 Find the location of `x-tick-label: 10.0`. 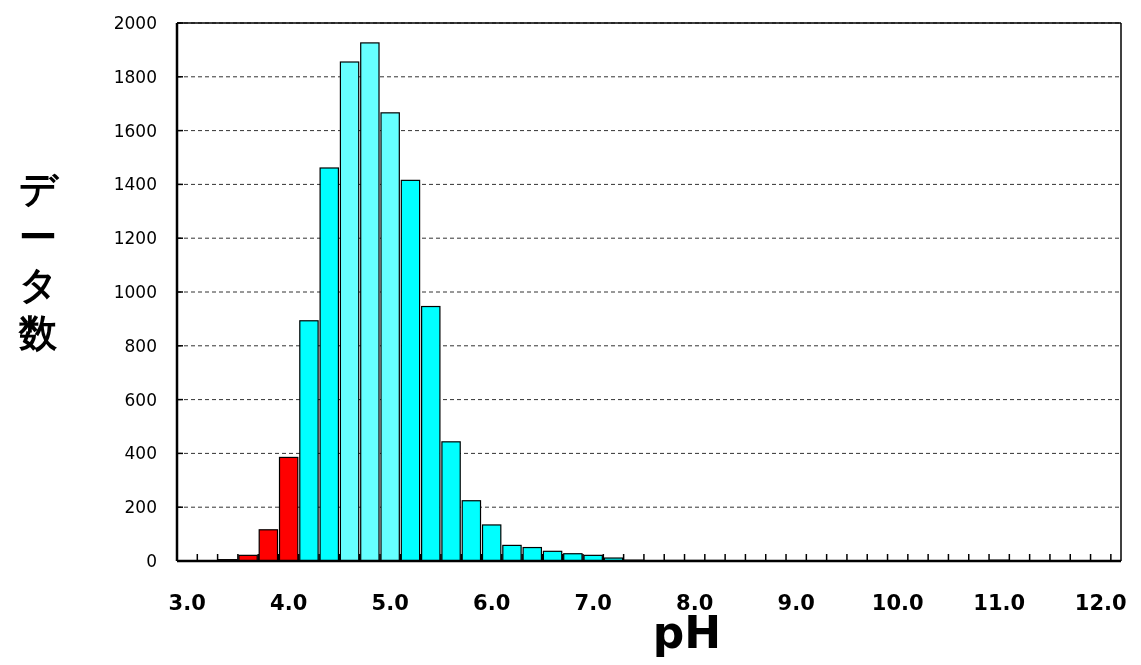

x-tick-label: 10.0 is located at coordinates (897, 603).